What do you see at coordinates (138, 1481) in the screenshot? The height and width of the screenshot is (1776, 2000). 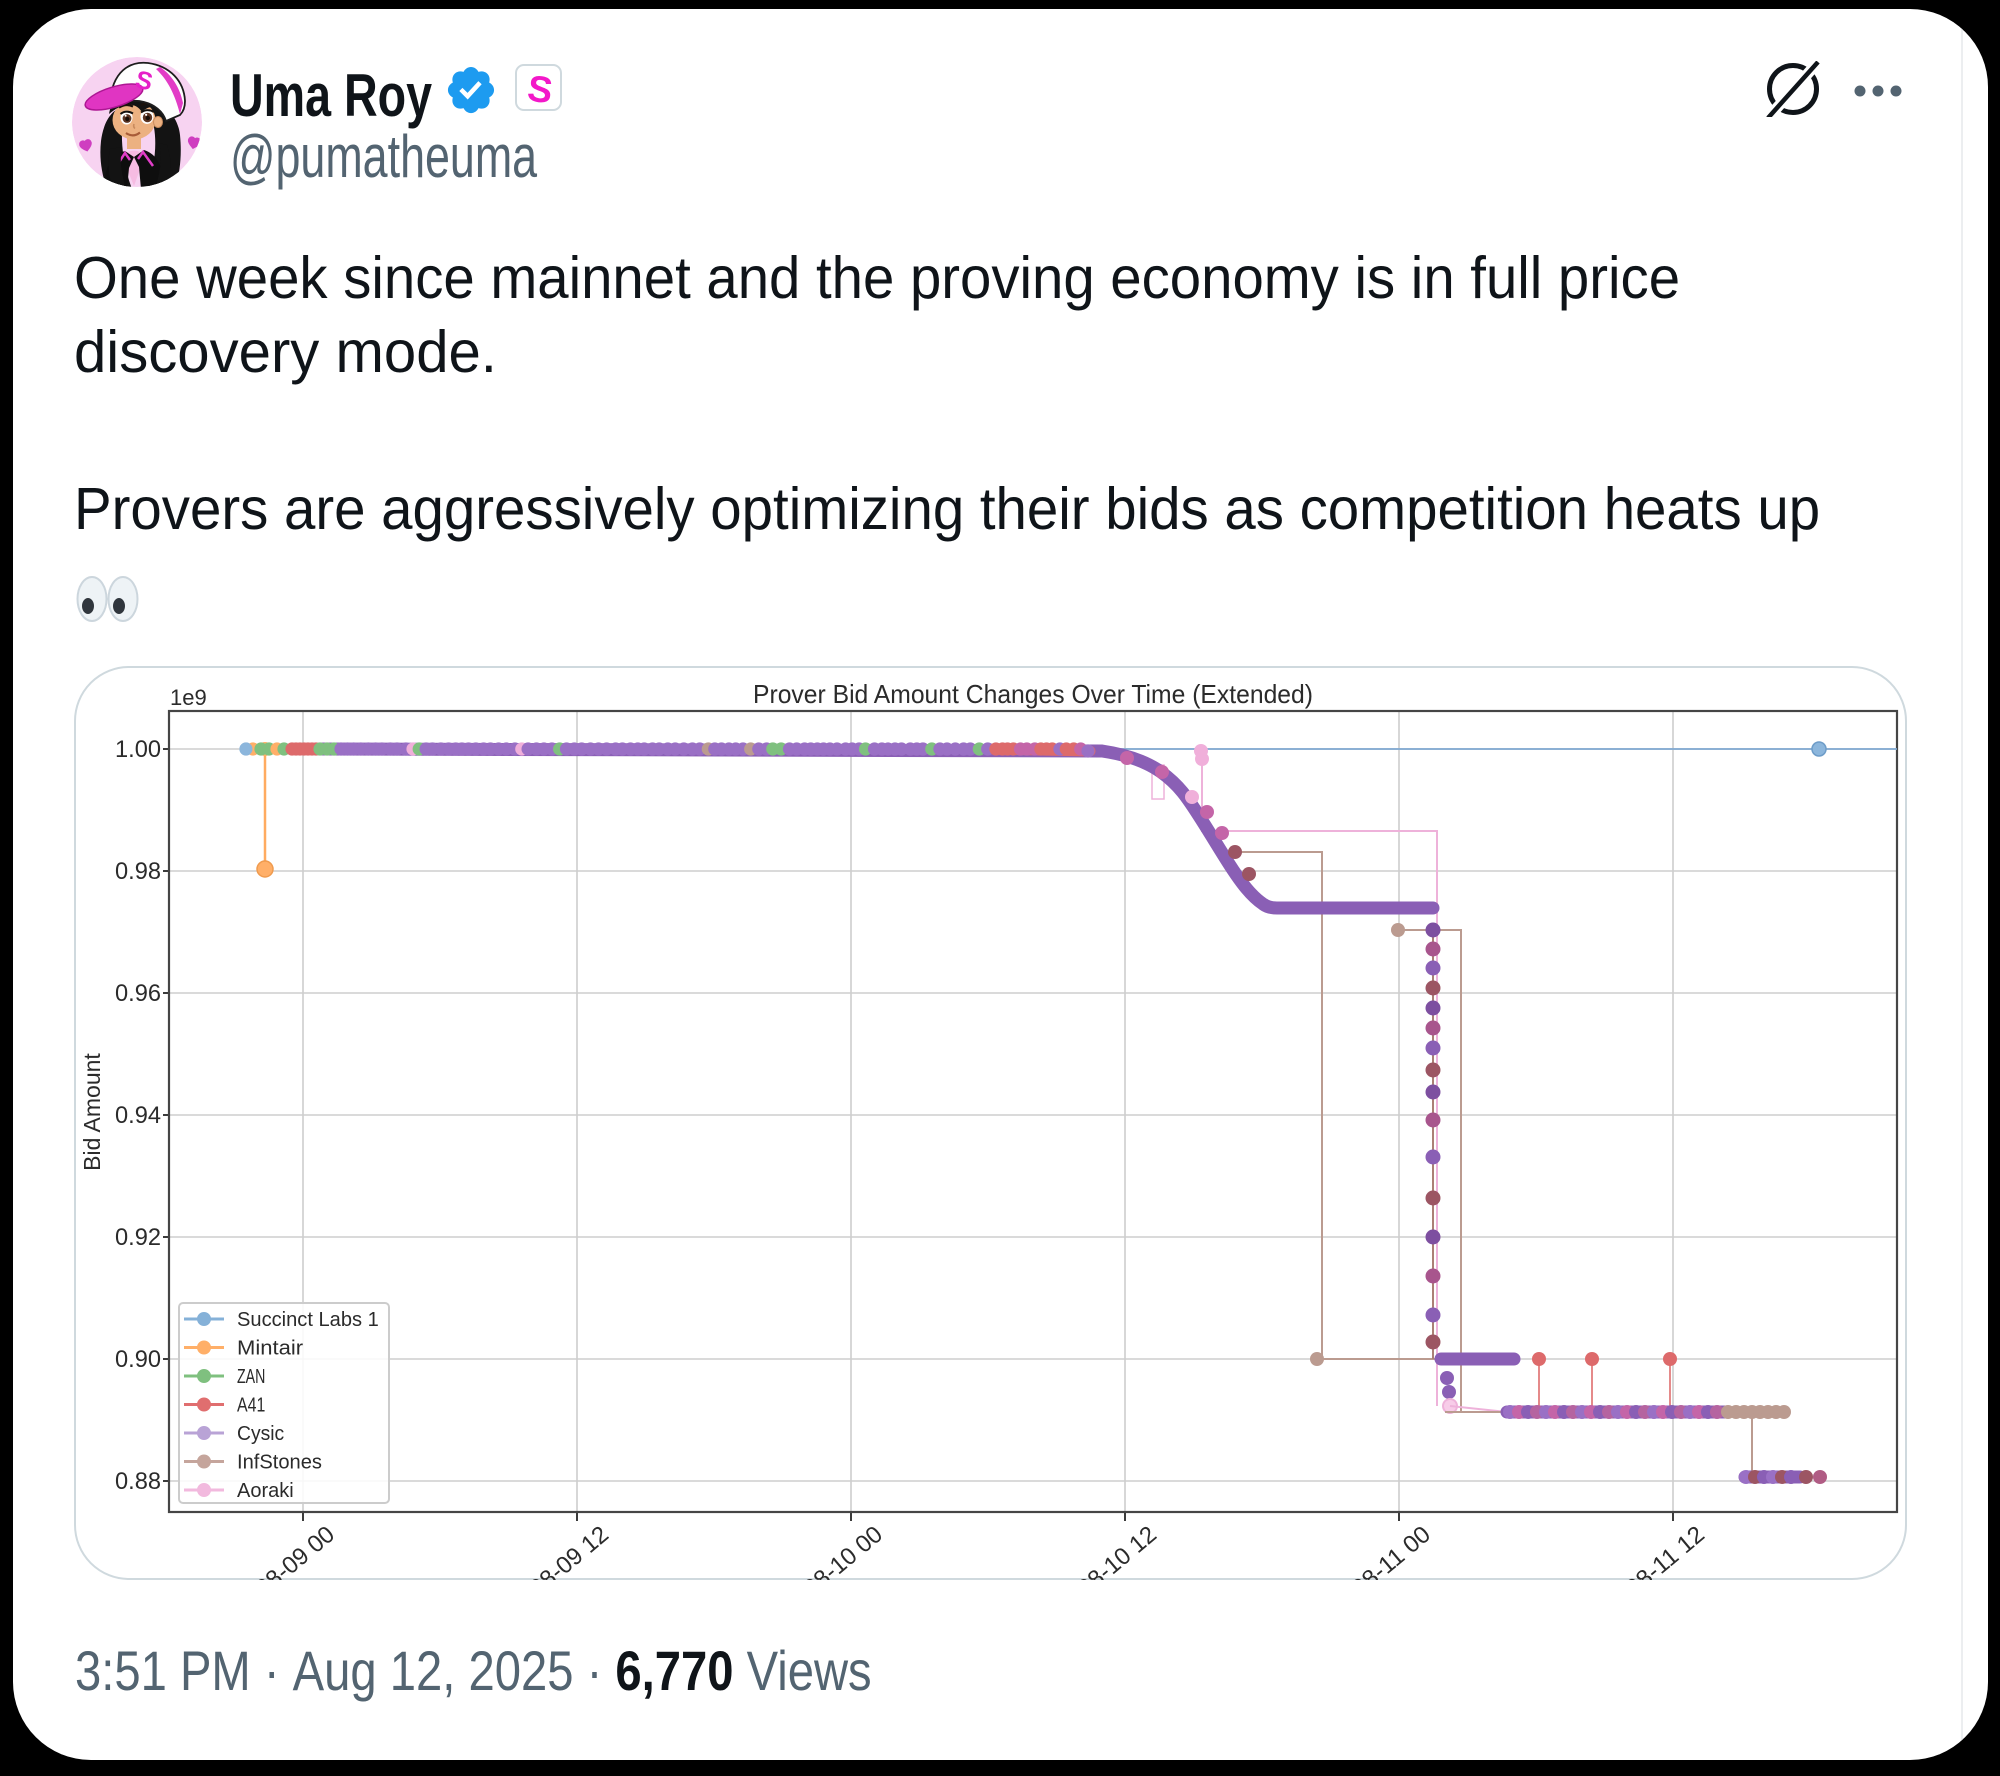 I see `svg-text: 0.88` at bounding box center [138, 1481].